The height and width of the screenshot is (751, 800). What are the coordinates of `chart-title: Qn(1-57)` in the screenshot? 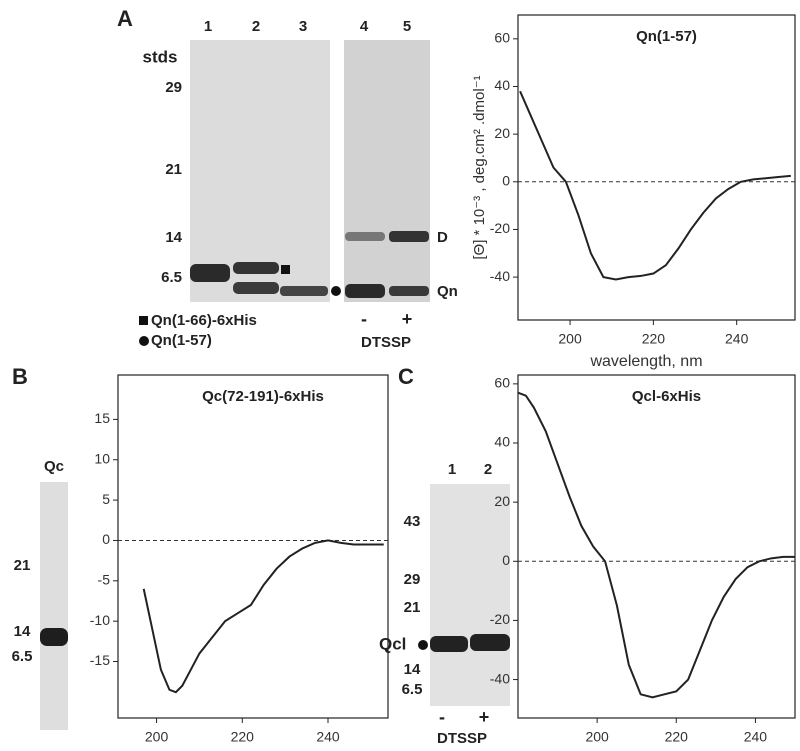 It's located at (666, 36).